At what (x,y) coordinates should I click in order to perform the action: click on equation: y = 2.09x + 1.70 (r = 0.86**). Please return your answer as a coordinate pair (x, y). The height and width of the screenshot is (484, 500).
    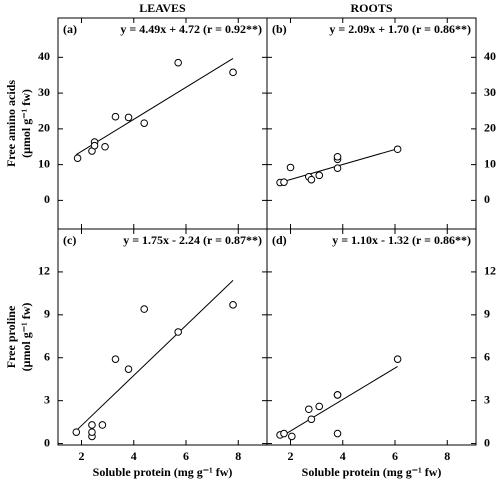
    Looking at the image, I should click on (400, 29).